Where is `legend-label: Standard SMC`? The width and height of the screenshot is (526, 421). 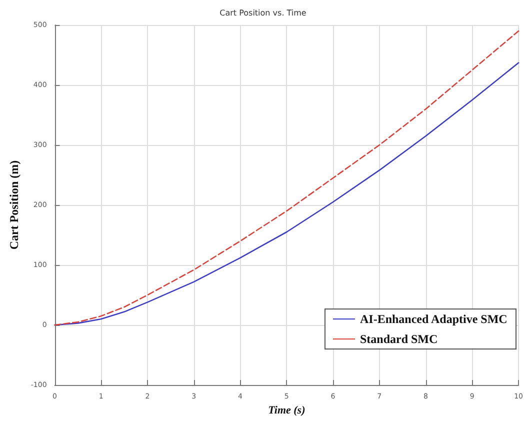 legend-label: Standard SMC is located at coordinates (399, 339).